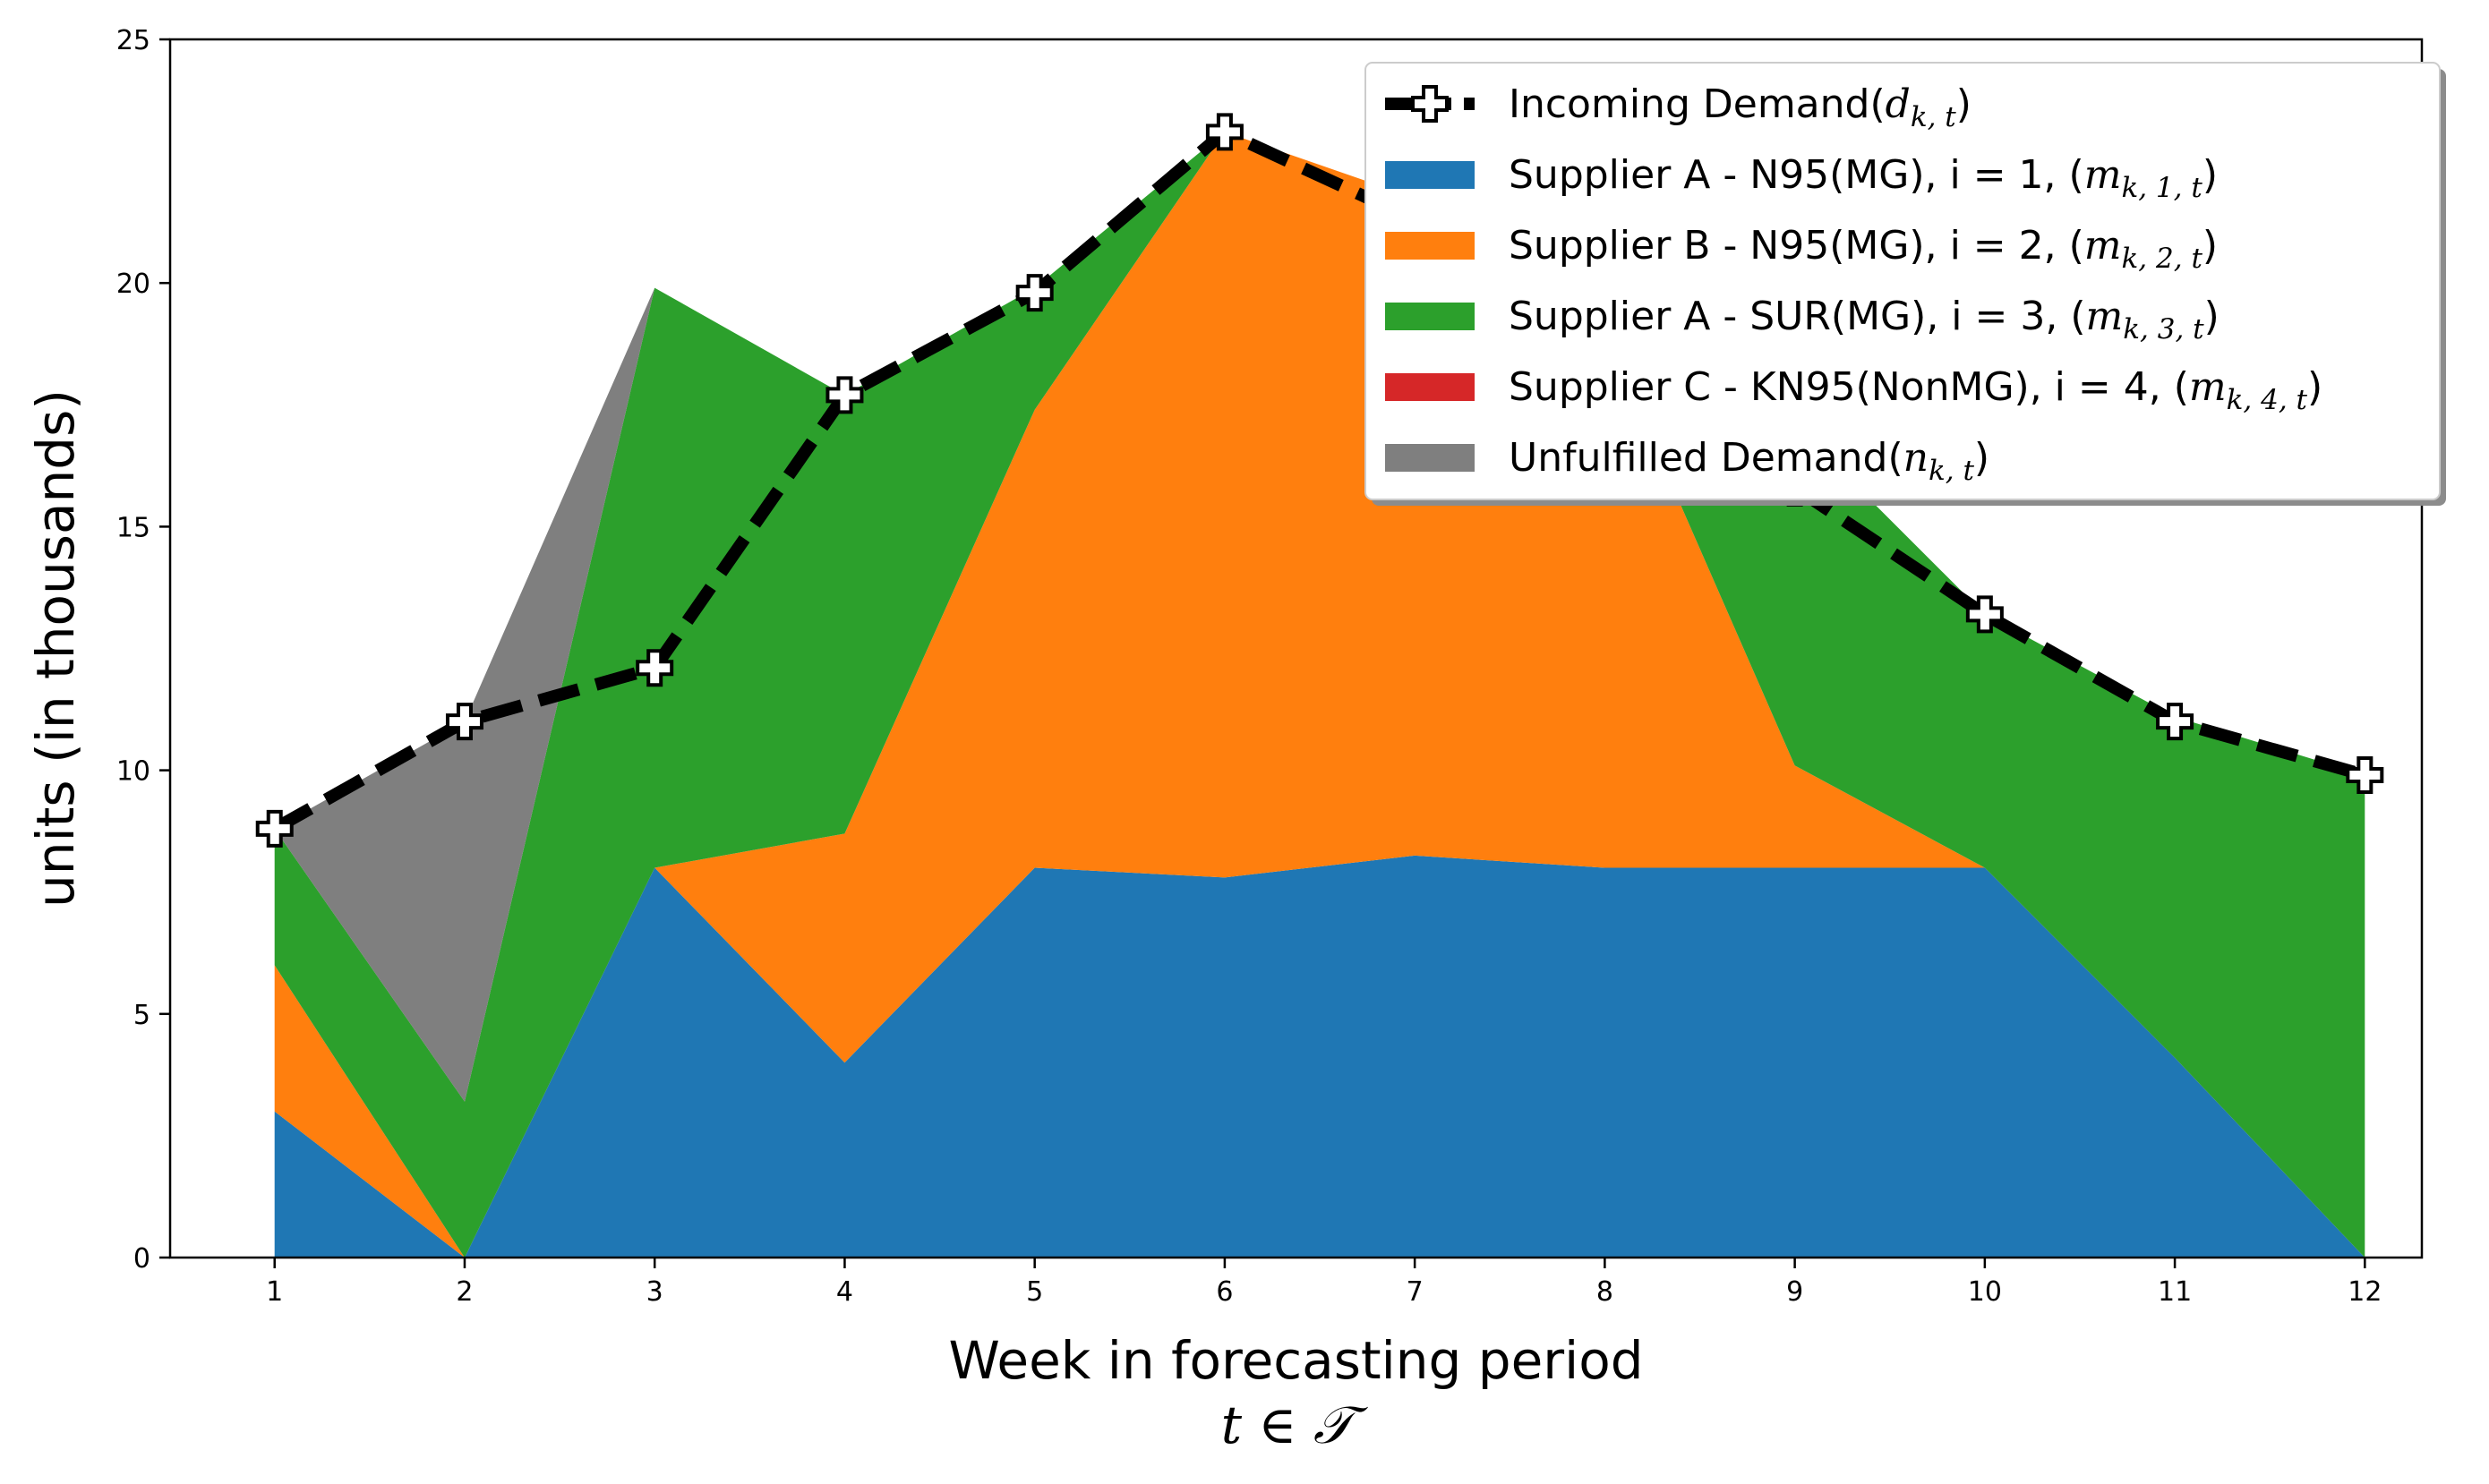 Image resolution: width=2489 pixels, height=1484 pixels. Describe the element at coordinates (141, 1015) in the screenshot. I see `y-tick-label: 5` at that location.